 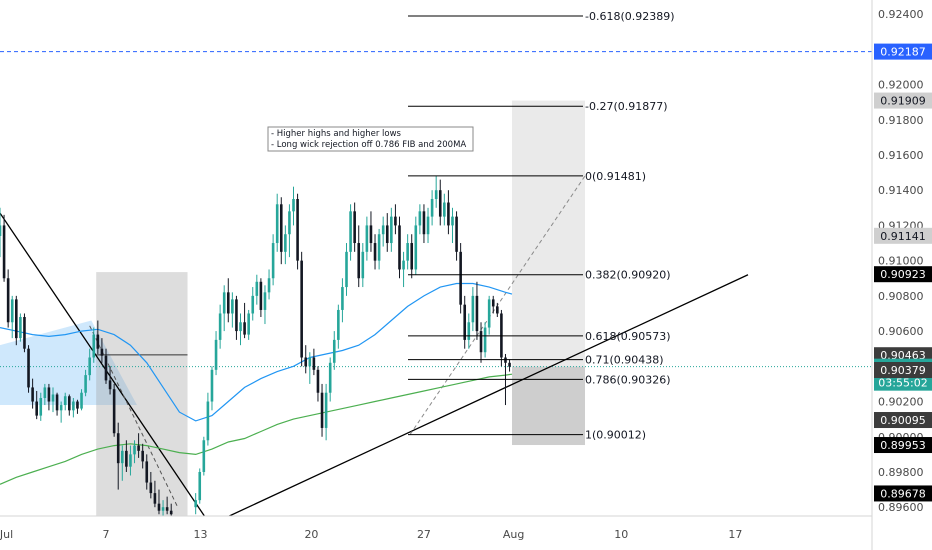 What do you see at coordinates (901, 472) in the screenshot?
I see `price-tick-label: 0.89800` at bounding box center [901, 472].